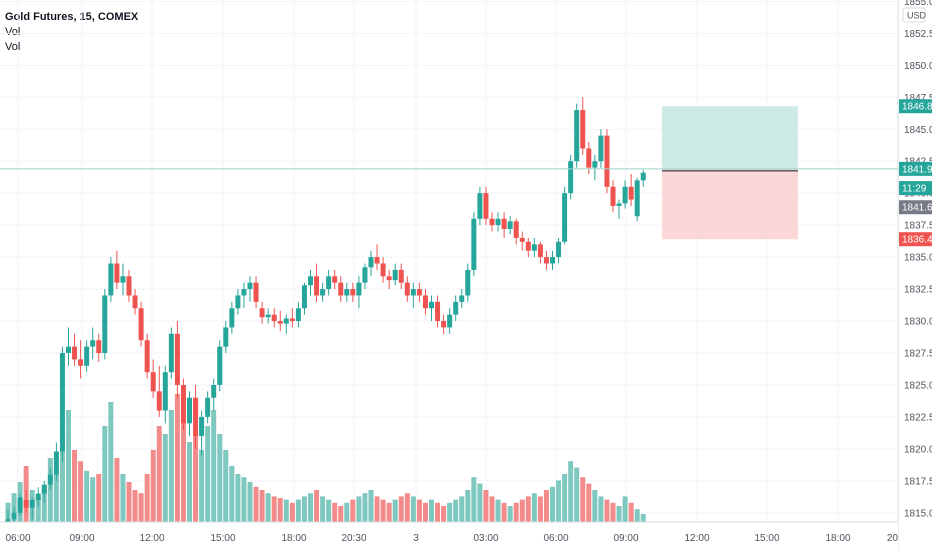  What do you see at coordinates (914, 15) in the screenshot?
I see `currency-unit-box: USD` at bounding box center [914, 15].